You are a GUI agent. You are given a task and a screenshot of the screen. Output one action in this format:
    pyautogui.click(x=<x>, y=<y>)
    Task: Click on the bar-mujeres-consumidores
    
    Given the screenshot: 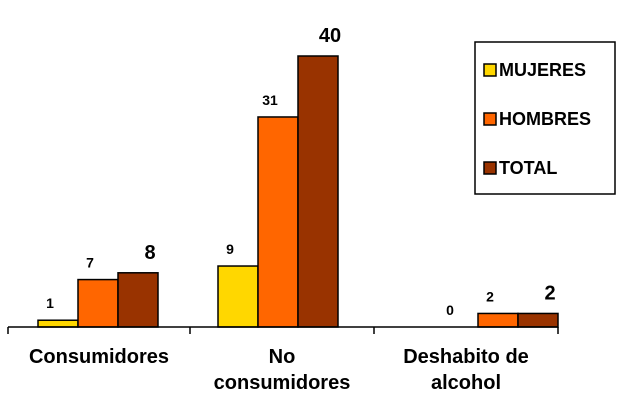 What is the action you would take?
    pyautogui.click(x=58, y=323)
    